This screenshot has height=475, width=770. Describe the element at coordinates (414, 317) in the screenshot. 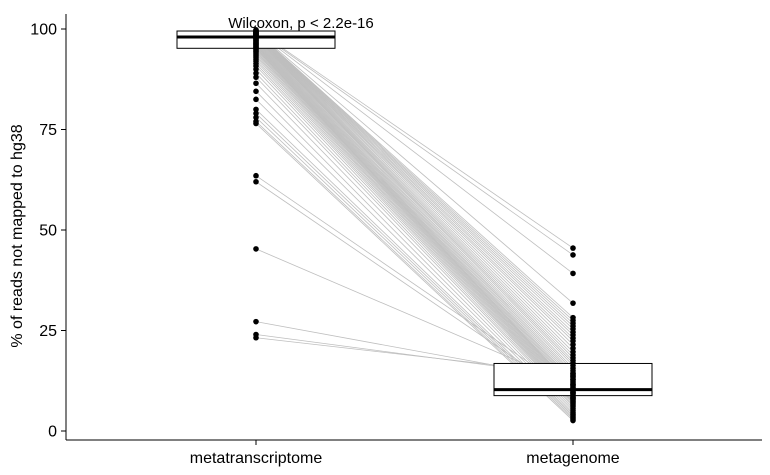

I see `pair-line` at that location.